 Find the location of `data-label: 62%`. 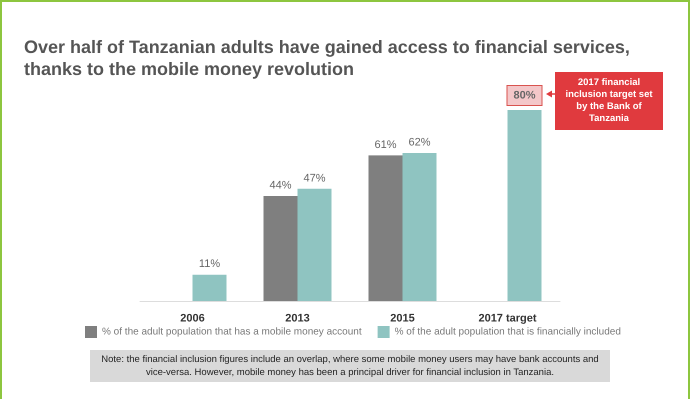

data-label: 62% is located at coordinates (419, 142).